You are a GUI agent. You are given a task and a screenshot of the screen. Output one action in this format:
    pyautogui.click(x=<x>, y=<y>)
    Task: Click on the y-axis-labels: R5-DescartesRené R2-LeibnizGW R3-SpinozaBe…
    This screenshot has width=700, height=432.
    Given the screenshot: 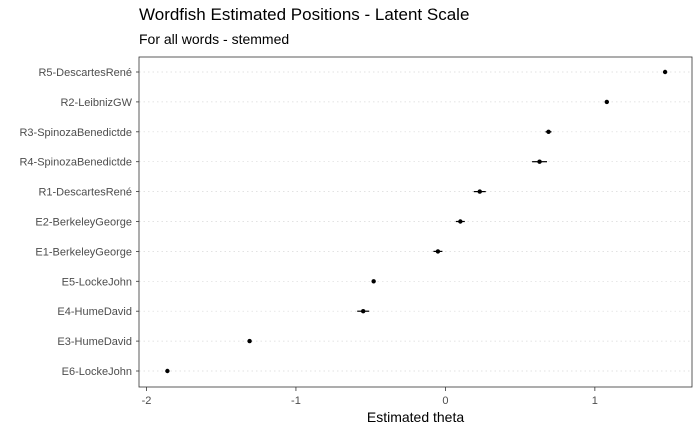 What is the action you would take?
    pyautogui.click(x=79, y=222)
    